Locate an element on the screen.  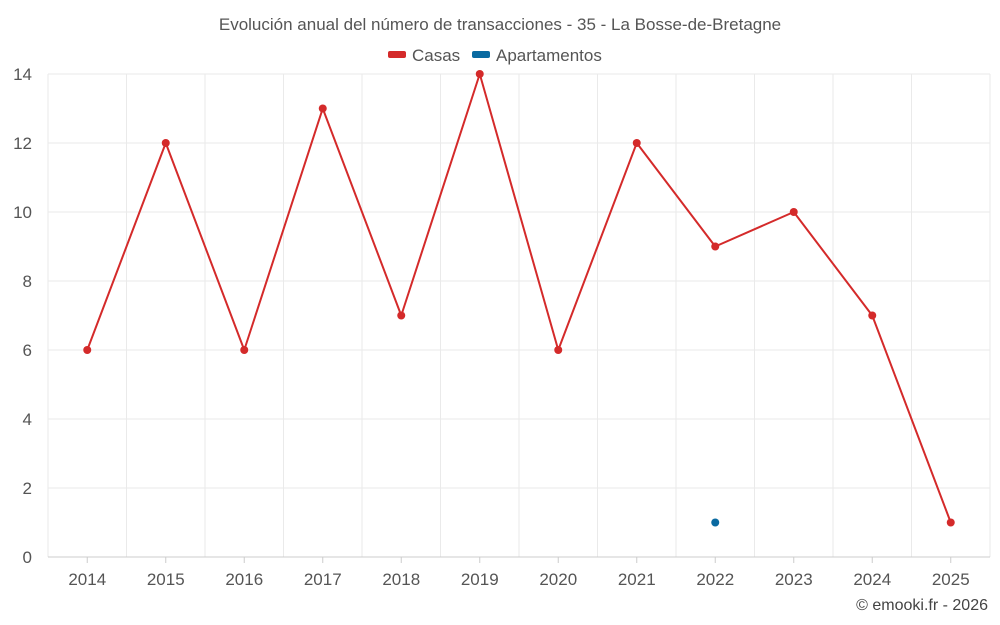
x-tick-label: 2017 is located at coordinates (323, 579).